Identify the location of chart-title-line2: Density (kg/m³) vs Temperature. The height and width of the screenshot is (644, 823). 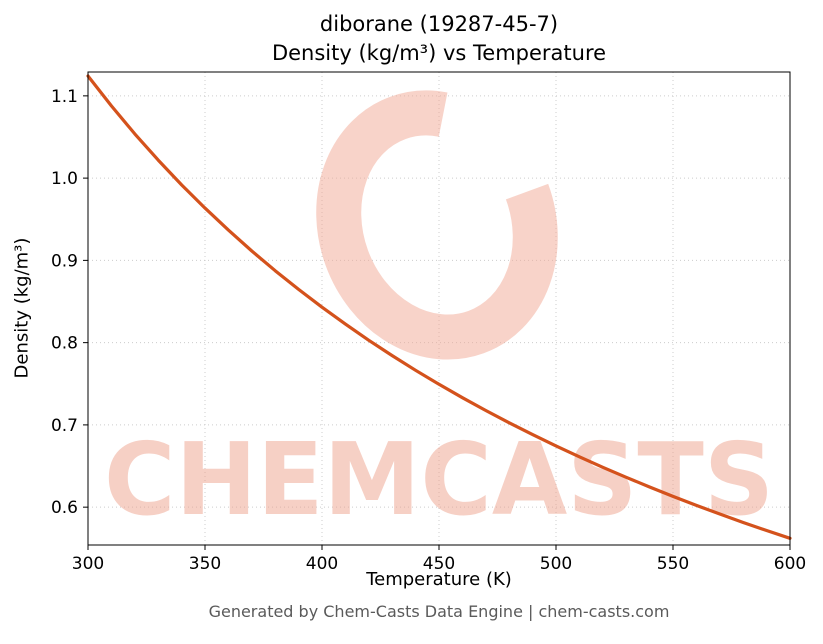
(439, 53).